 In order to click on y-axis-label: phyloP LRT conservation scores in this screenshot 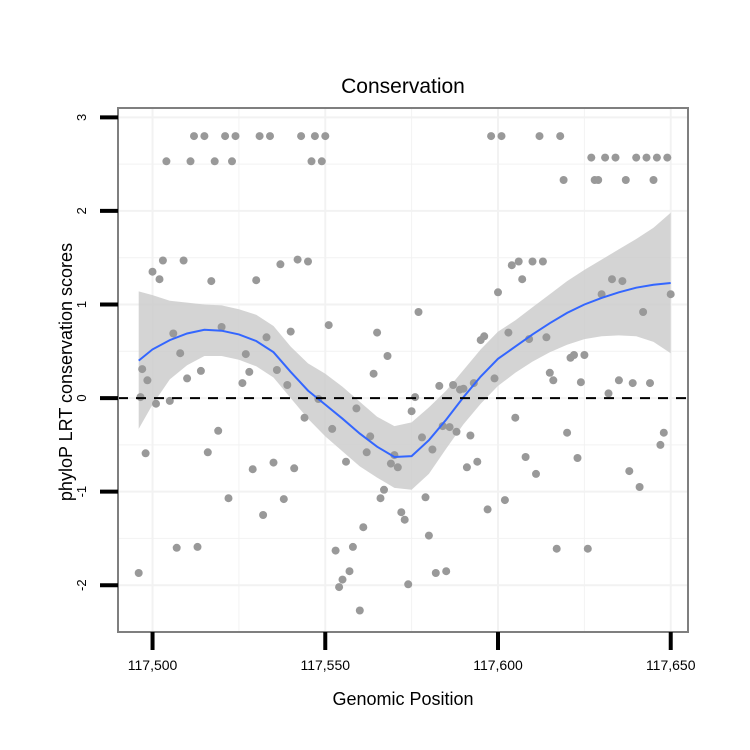, I will do `click(66, 372)`.